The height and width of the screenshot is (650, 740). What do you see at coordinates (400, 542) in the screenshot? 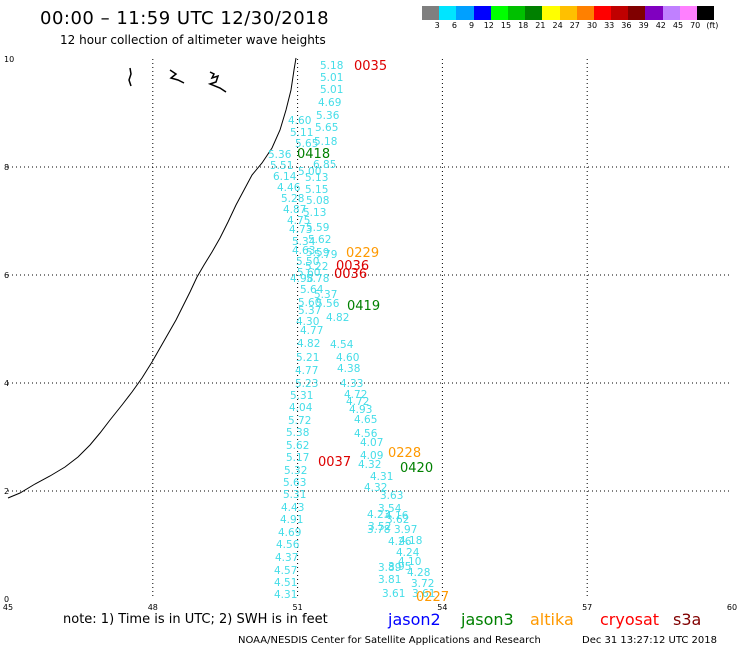
I see `wave-height-value: 4.26` at bounding box center [400, 542].